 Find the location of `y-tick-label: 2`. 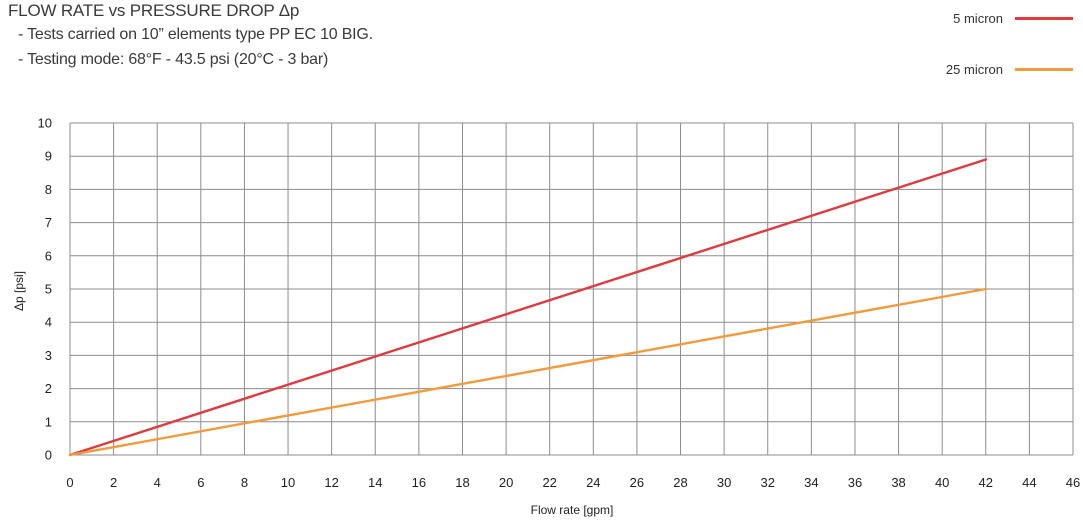

y-tick-label: 2 is located at coordinates (48, 388).